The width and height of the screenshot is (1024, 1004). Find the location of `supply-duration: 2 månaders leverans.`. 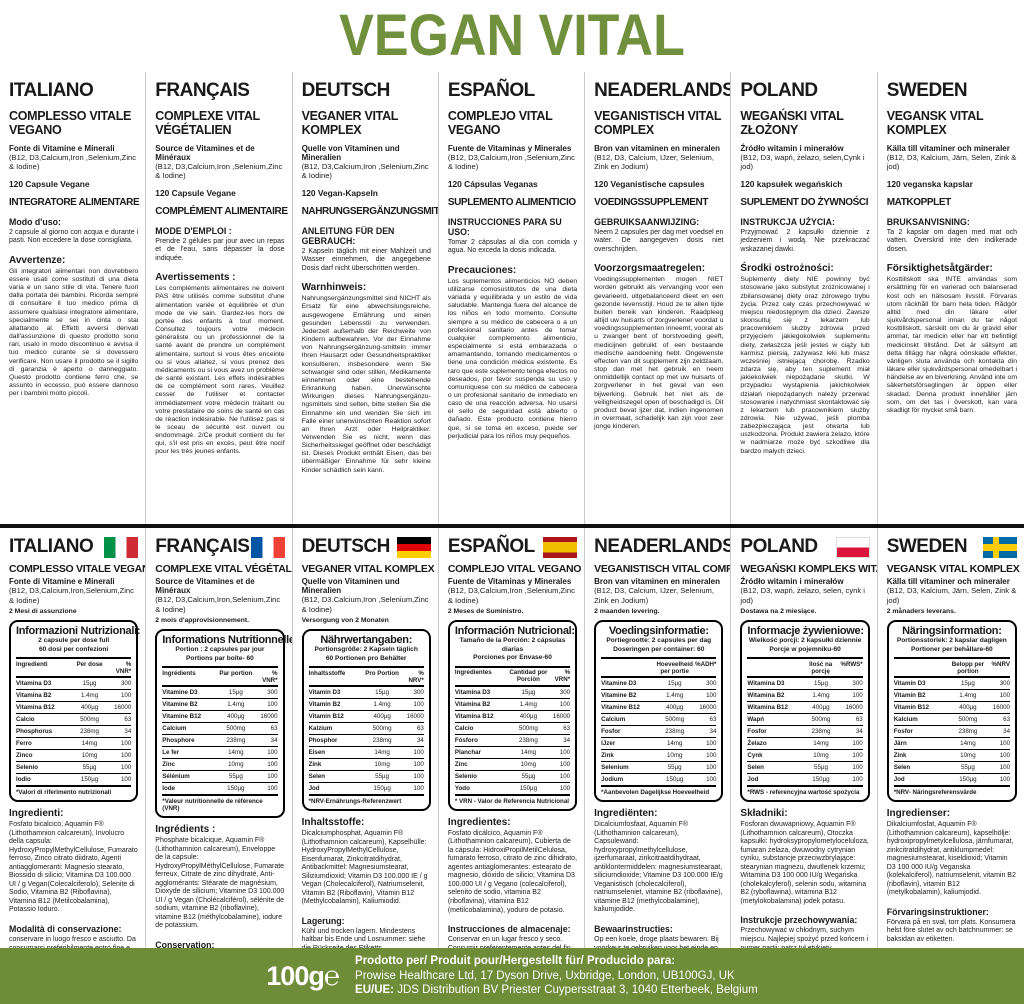

supply-duration: 2 månaders leverans. is located at coordinates (921, 612).